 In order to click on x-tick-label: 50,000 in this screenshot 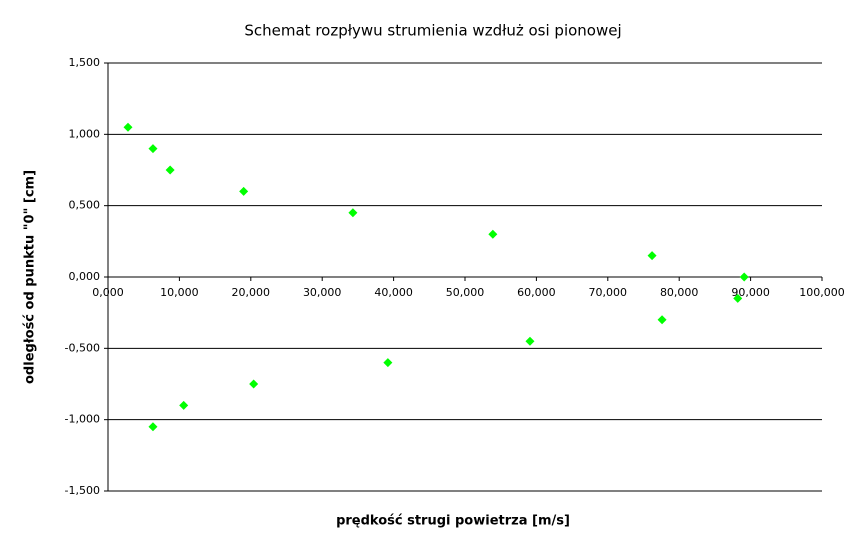, I will do `click(465, 292)`.